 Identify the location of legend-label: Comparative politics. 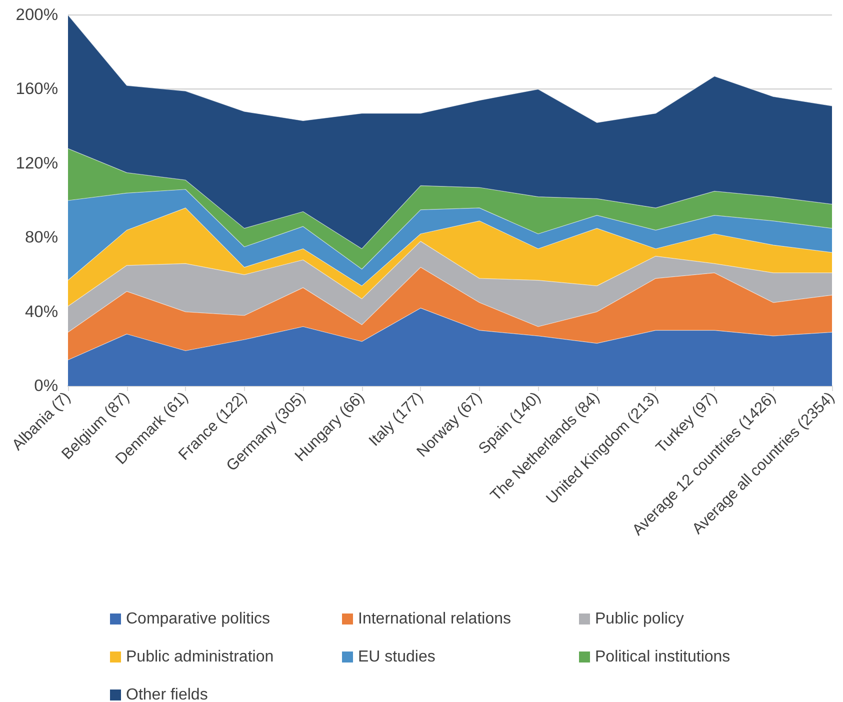
(198, 619).